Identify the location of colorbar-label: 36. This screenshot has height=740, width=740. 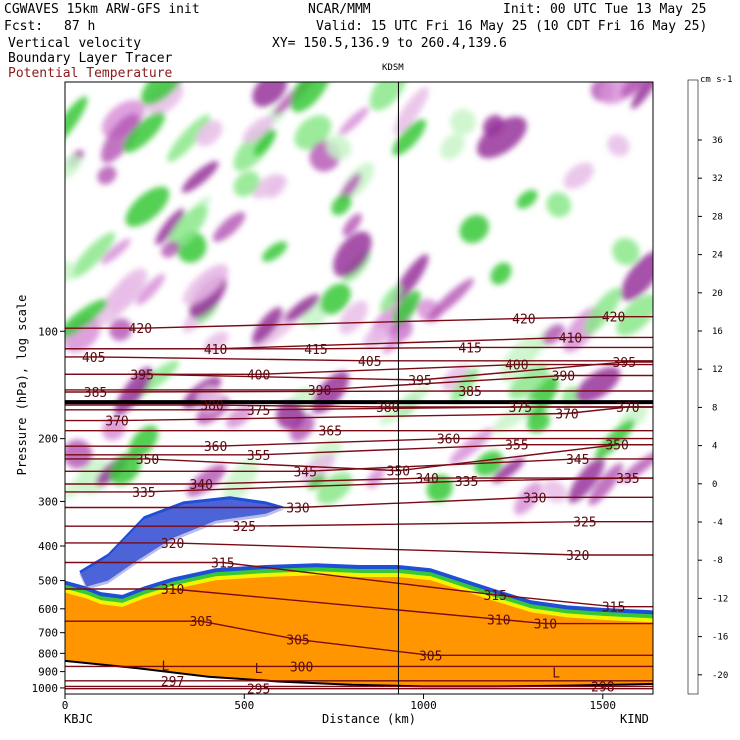
(717, 141).